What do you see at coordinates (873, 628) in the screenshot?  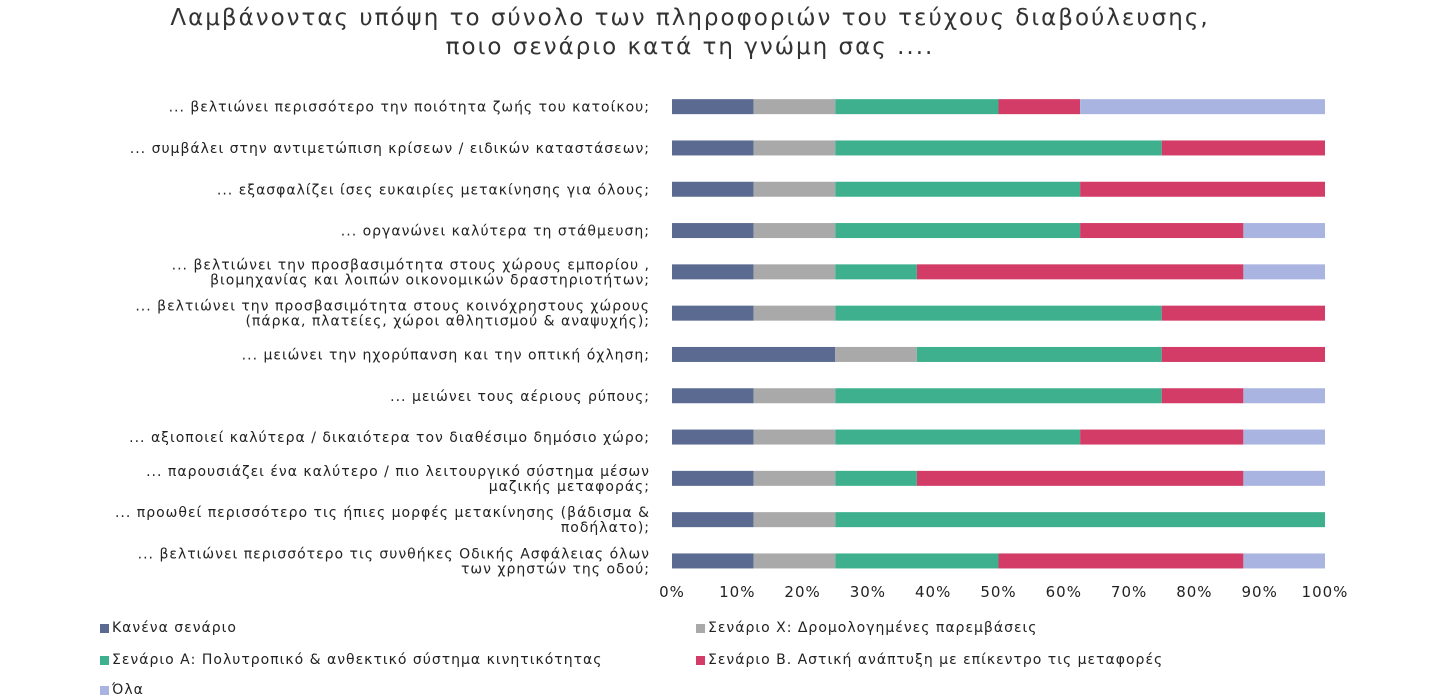 I see `legend-label: Σενάριο Χ: Δρομολογημένες παρεμβάσεις` at bounding box center [873, 628].